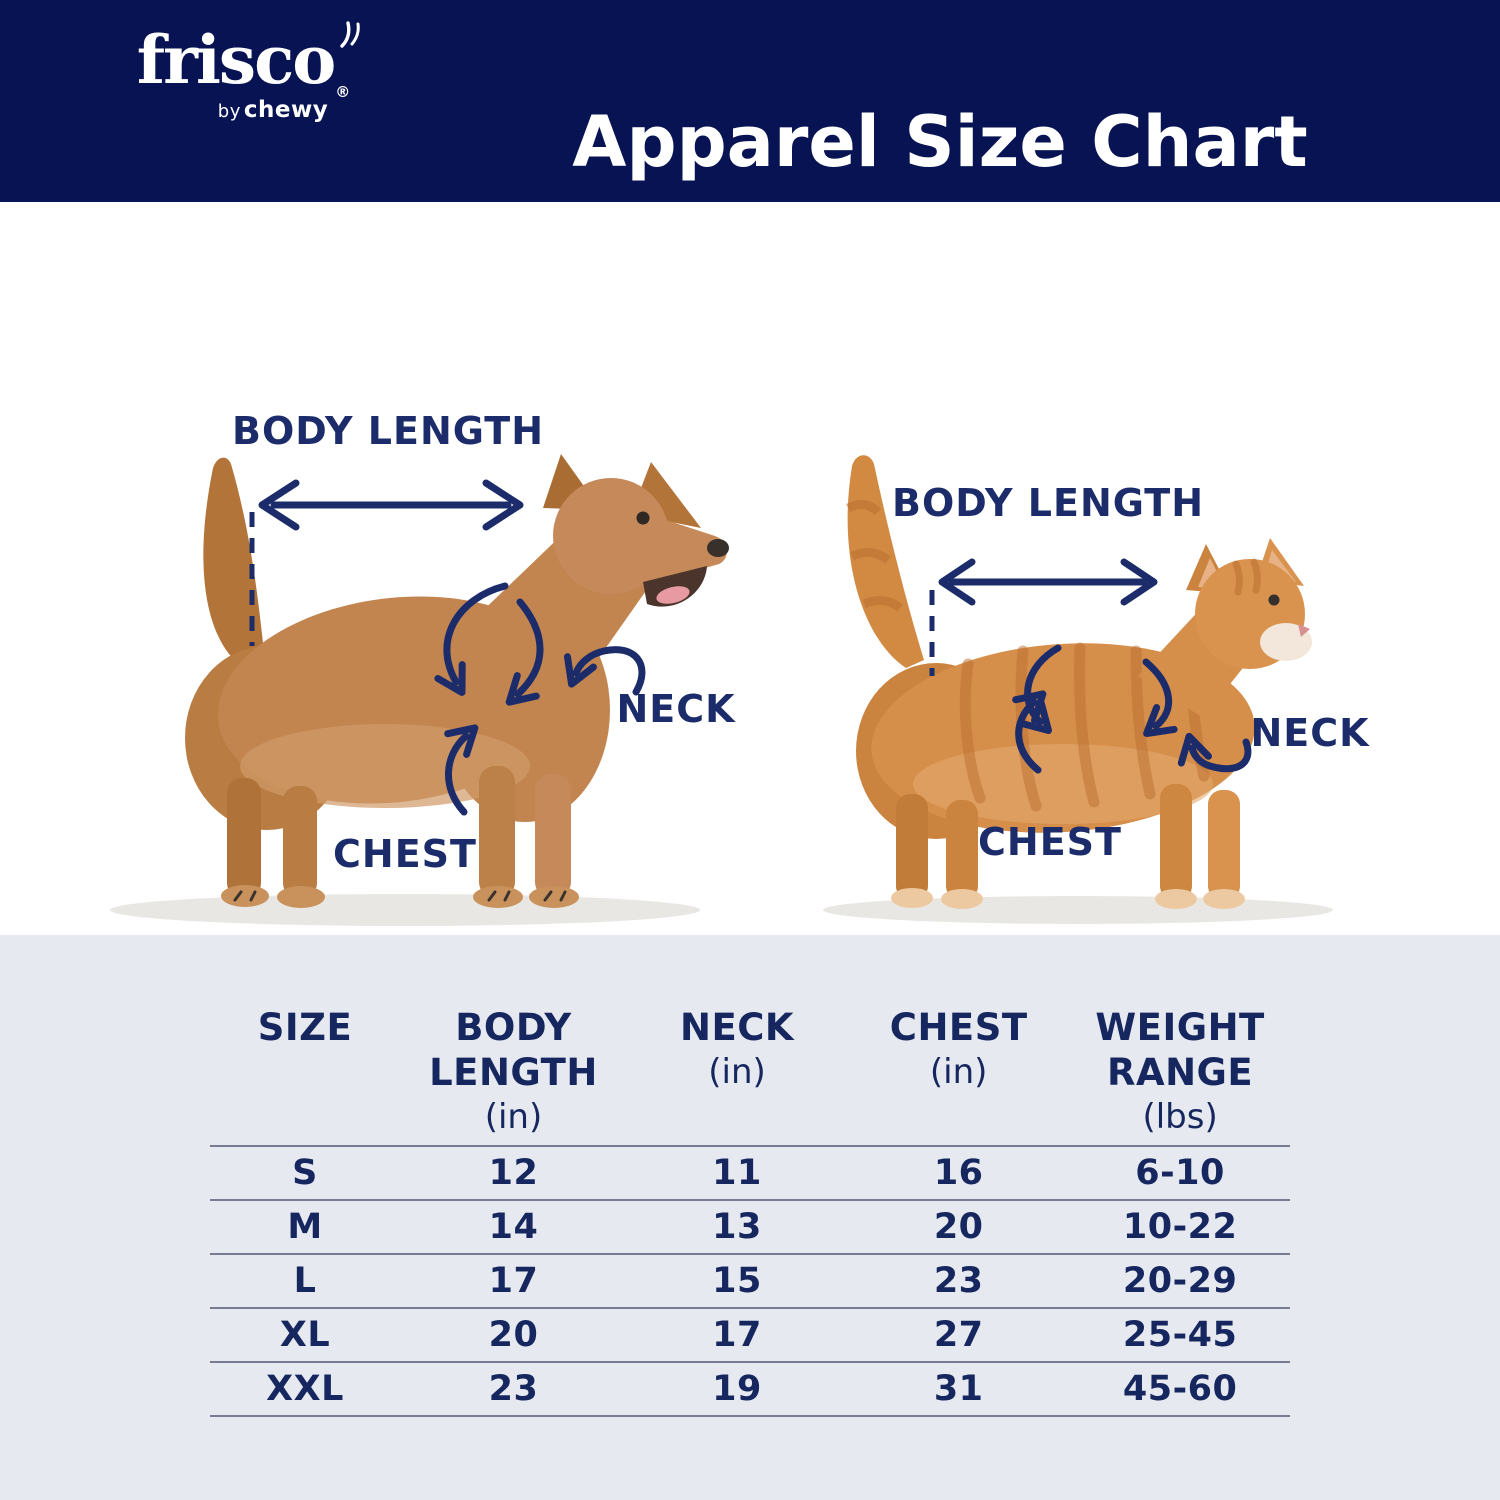  I want to click on cat-body-length-label: BODY LENGTH, so click(1048, 503).